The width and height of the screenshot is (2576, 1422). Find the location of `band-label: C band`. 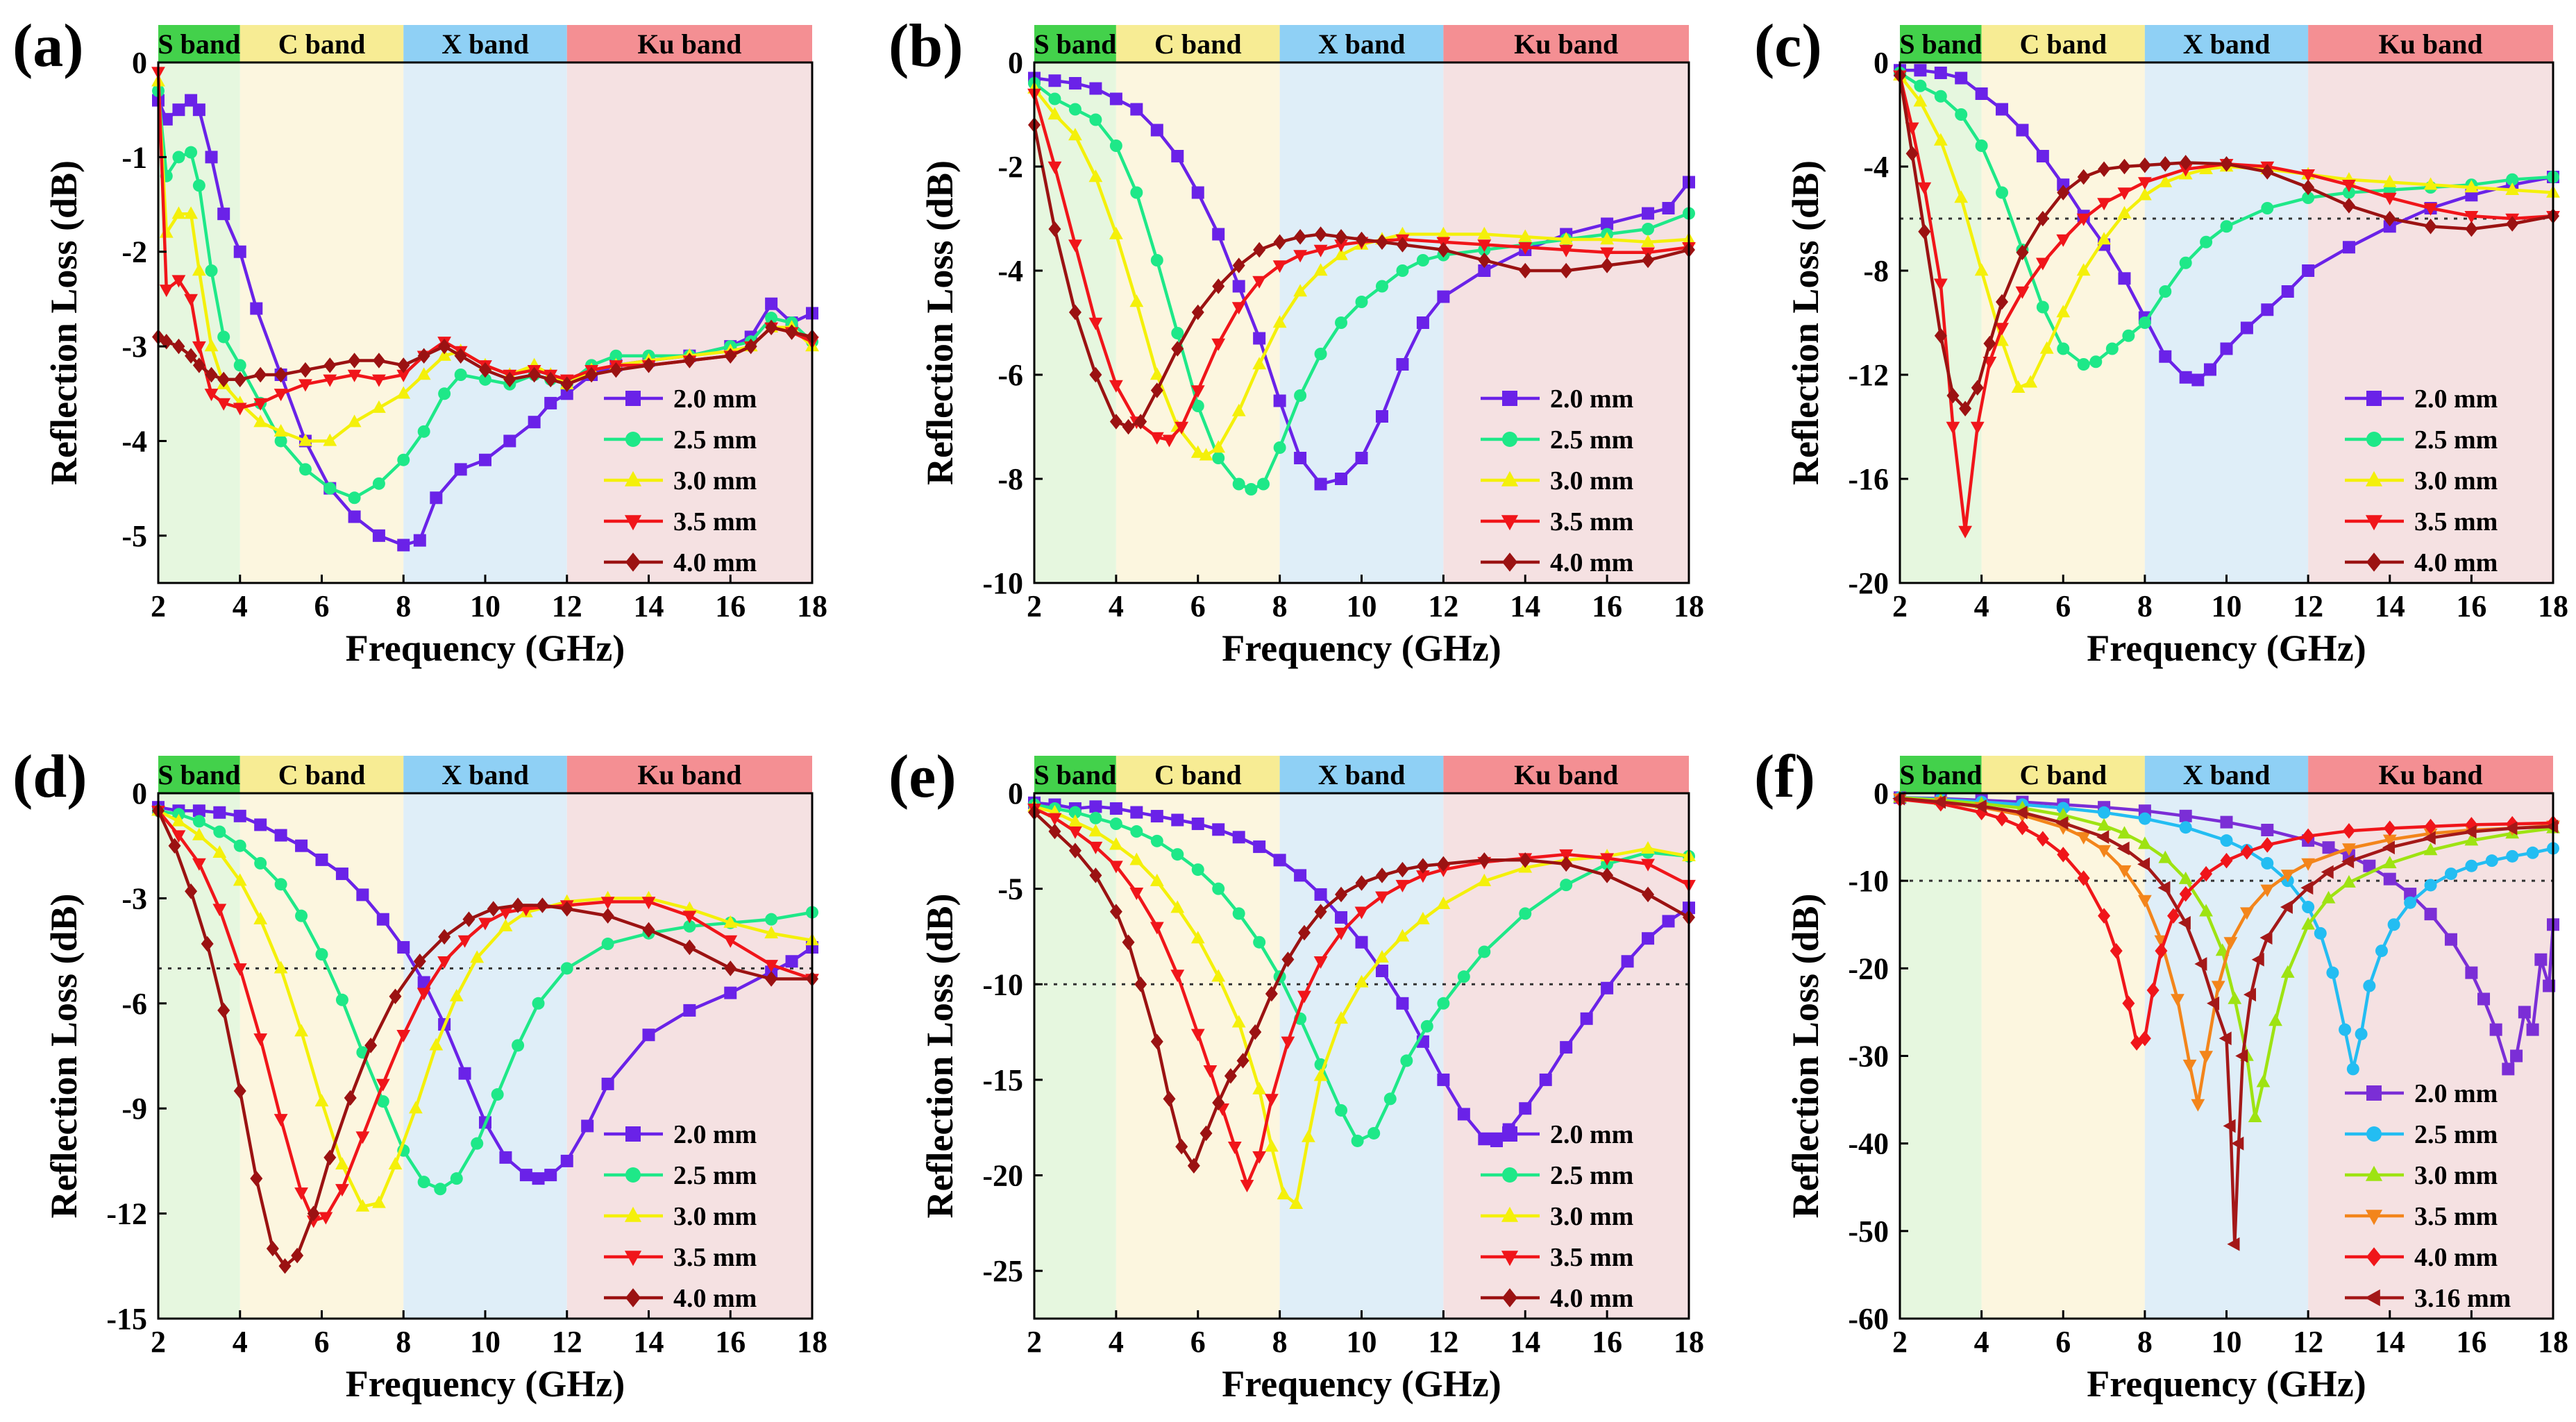

band-label: C band is located at coordinates (2063, 44).